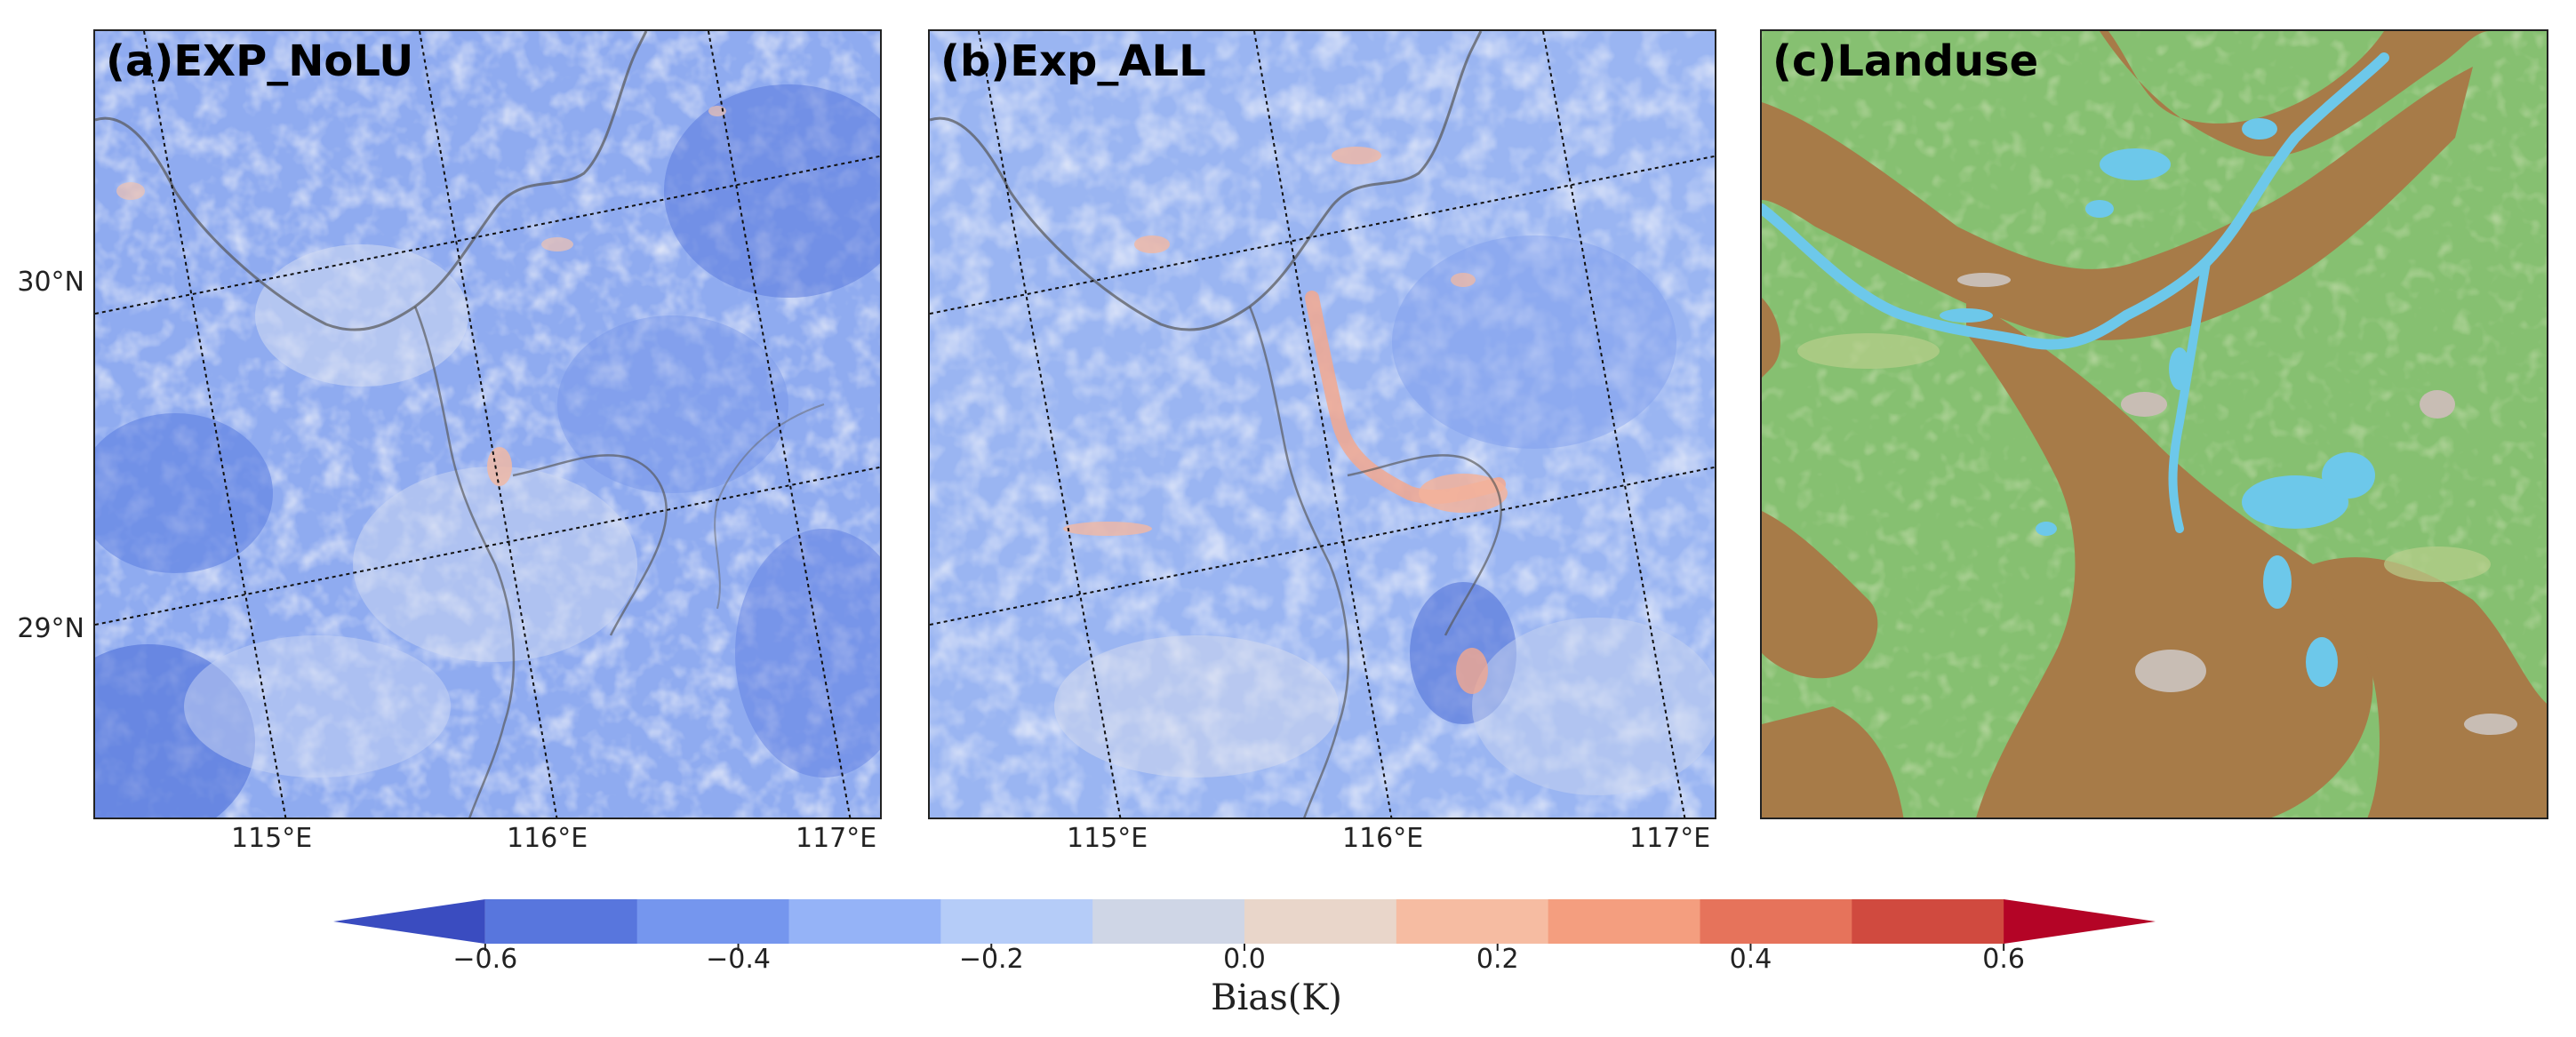  Describe the element at coordinates (1276, 997) in the screenshot. I see `colorbar-label: Bias(K)` at that location.